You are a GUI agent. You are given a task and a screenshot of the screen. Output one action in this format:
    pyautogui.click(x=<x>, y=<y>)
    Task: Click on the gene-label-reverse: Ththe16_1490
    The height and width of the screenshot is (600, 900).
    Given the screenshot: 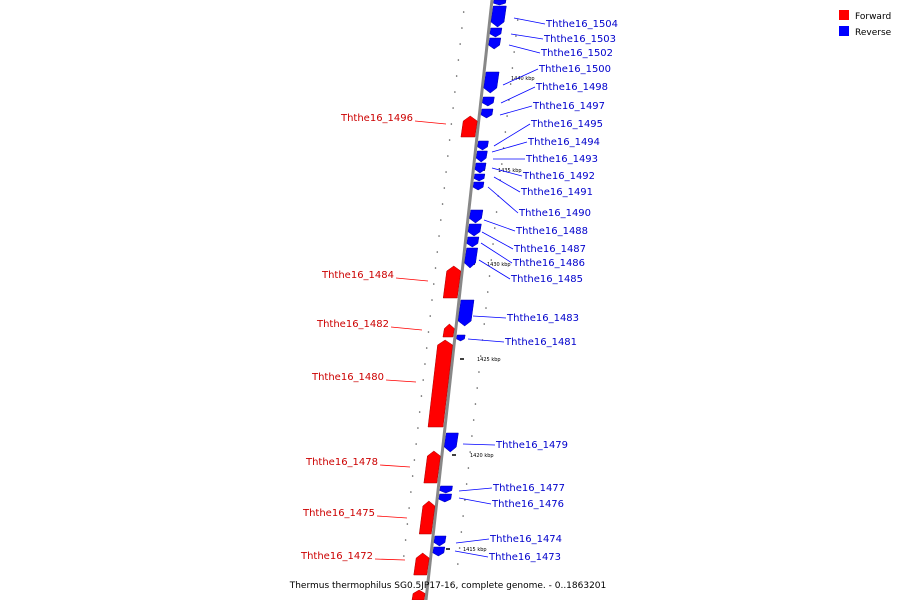 What is the action you would take?
    pyautogui.click(x=554, y=213)
    